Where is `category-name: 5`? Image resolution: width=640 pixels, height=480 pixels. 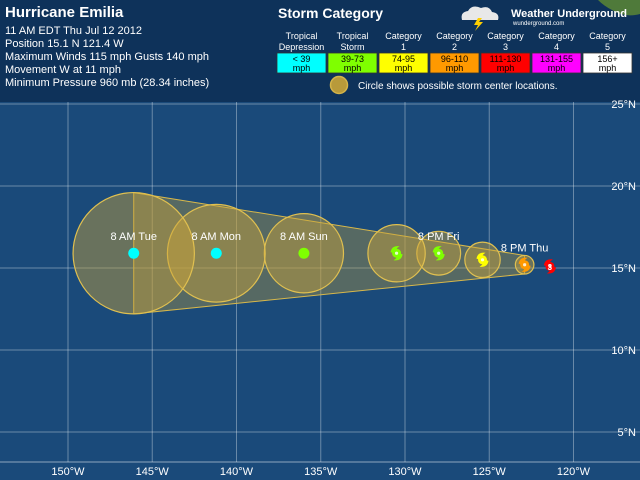
category-name: 5 is located at coordinates (607, 47).